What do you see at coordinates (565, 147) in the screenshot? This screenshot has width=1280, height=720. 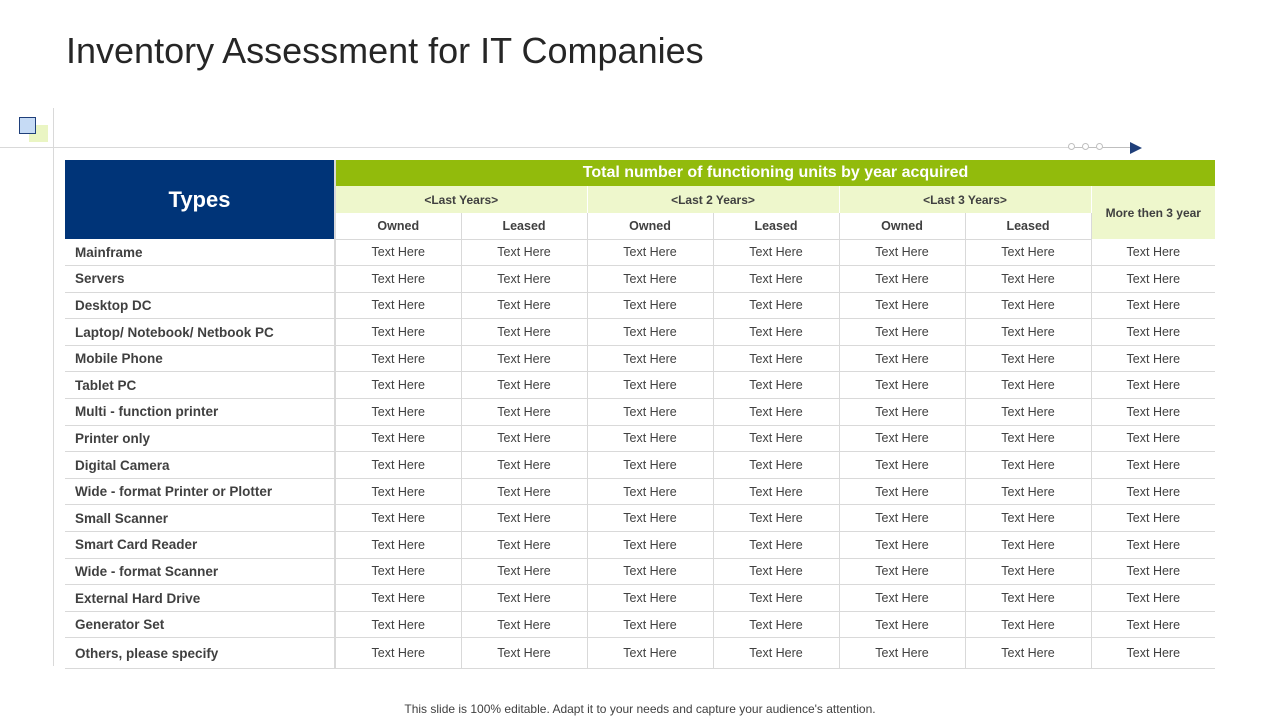 I see `top-divider-line` at bounding box center [565, 147].